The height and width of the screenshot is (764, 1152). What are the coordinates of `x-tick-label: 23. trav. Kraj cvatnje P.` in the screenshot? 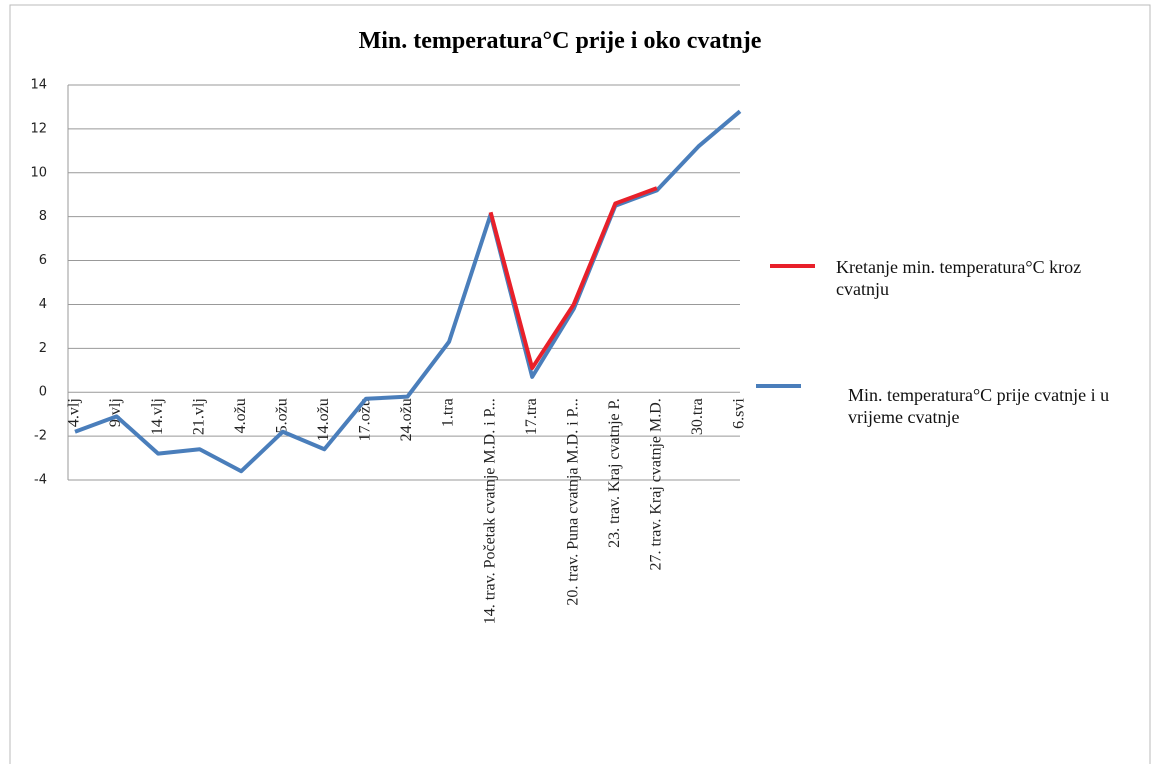 It's located at (614, 473).